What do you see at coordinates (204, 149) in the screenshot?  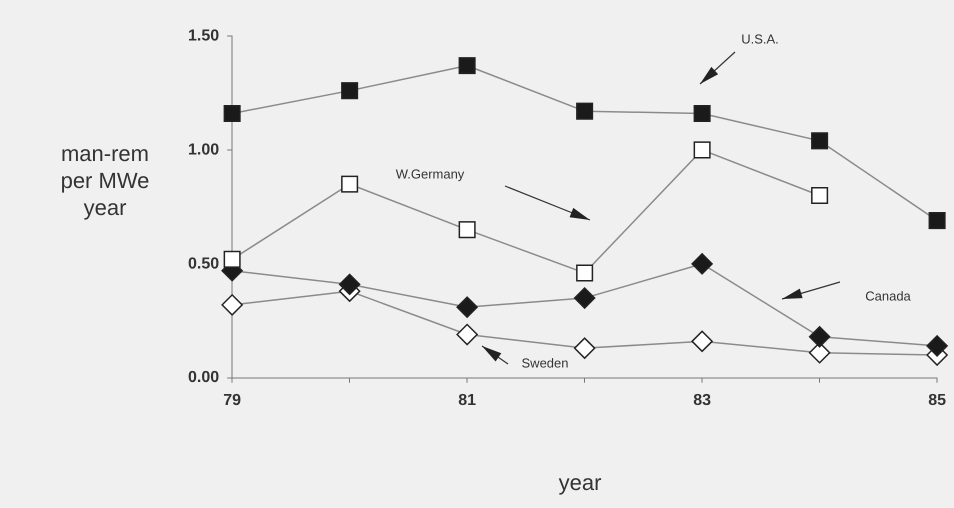 I see `y-tick-label: 1.00` at bounding box center [204, 149].